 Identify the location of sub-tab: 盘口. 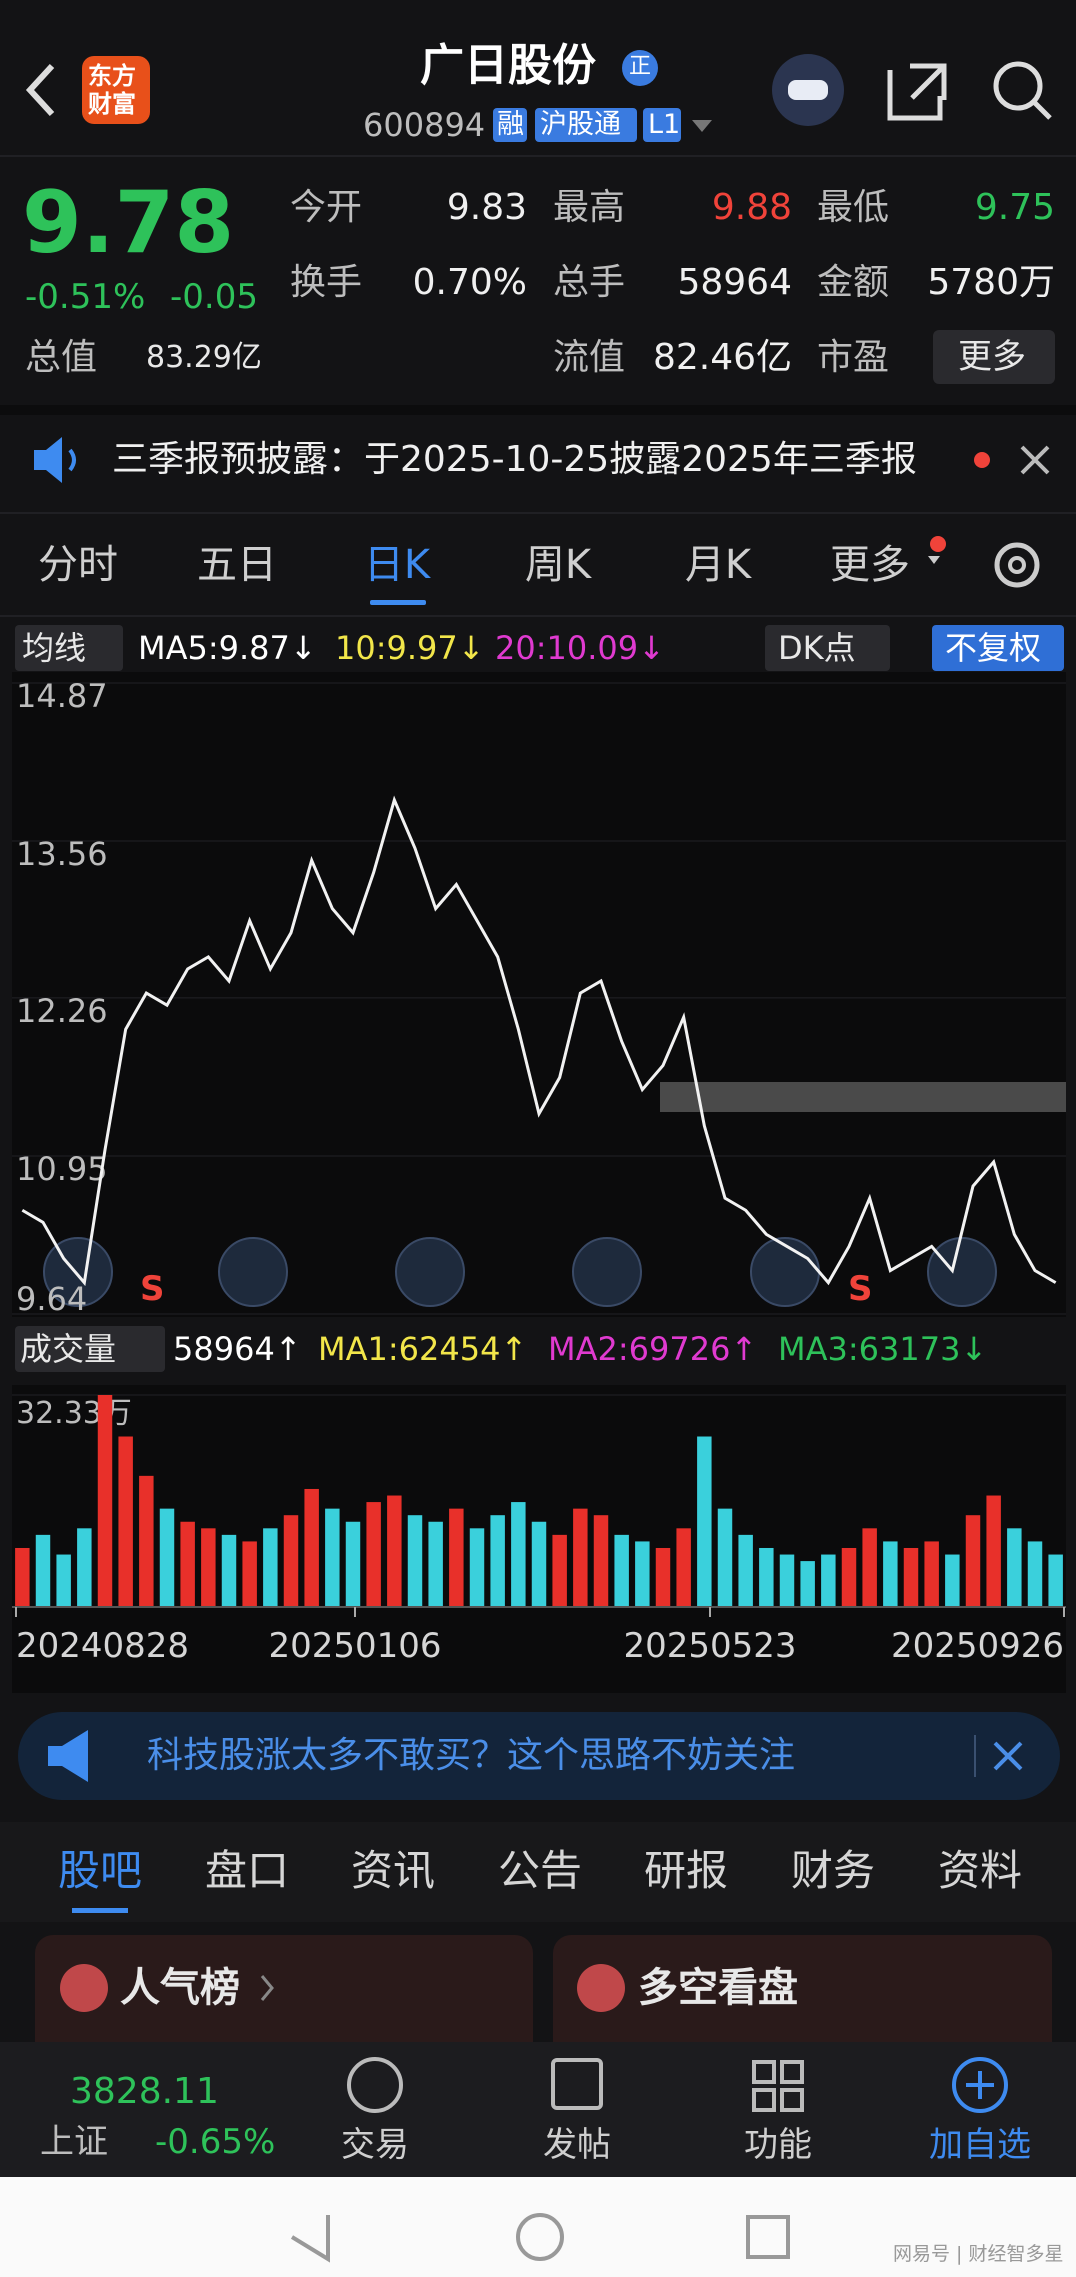
(247, 1870).